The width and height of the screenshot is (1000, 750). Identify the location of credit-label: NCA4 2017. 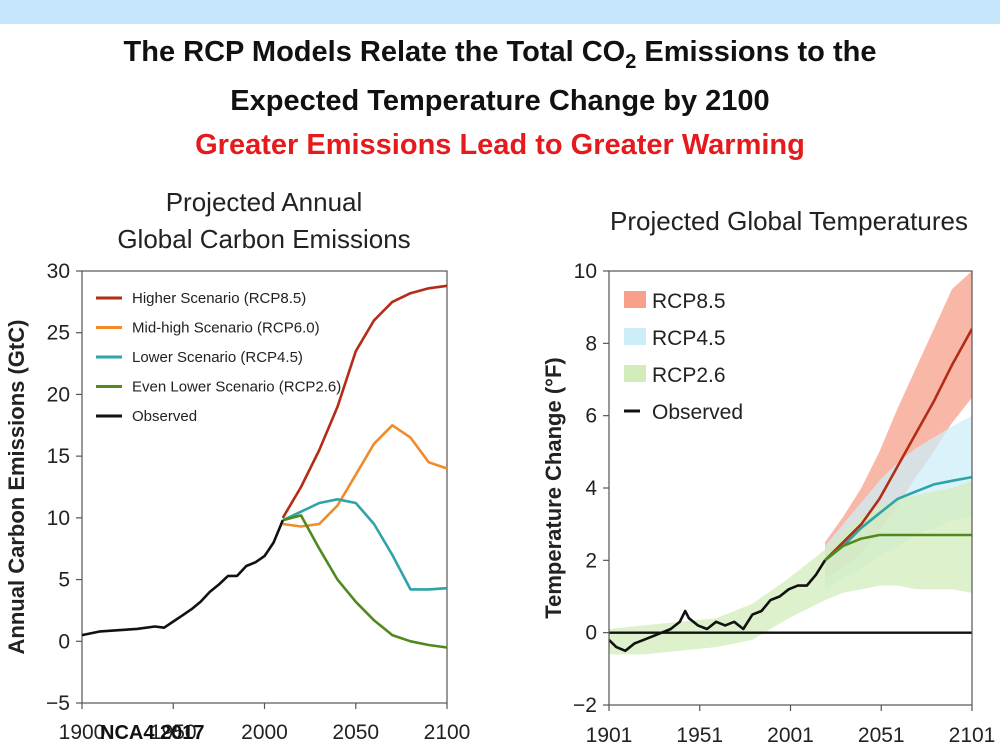
(152, 733).